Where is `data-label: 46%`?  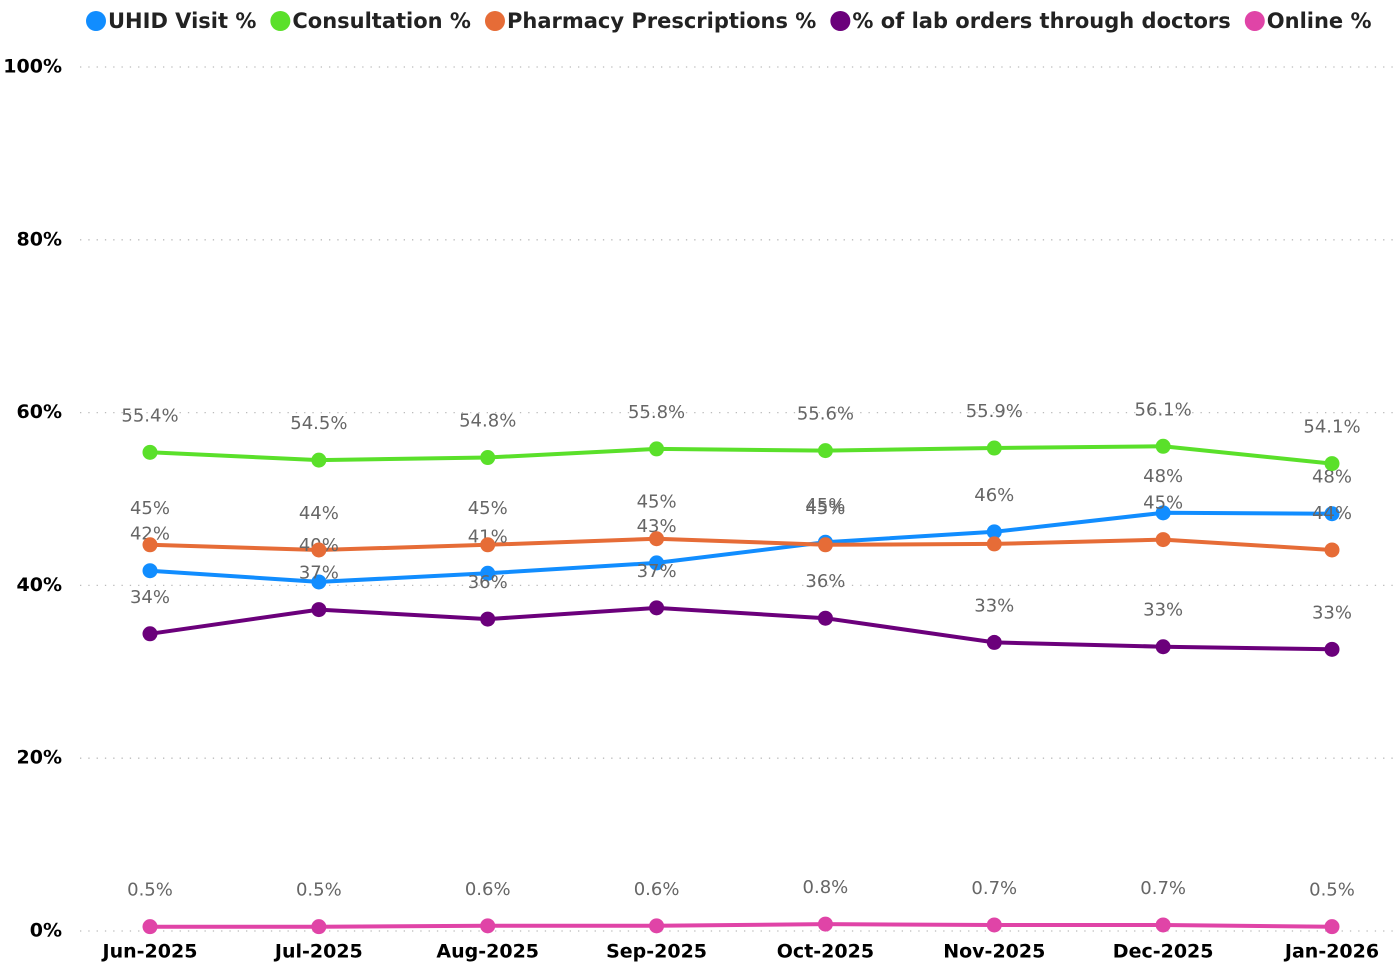 data-label: 46% is located at coordinates (994, 495).